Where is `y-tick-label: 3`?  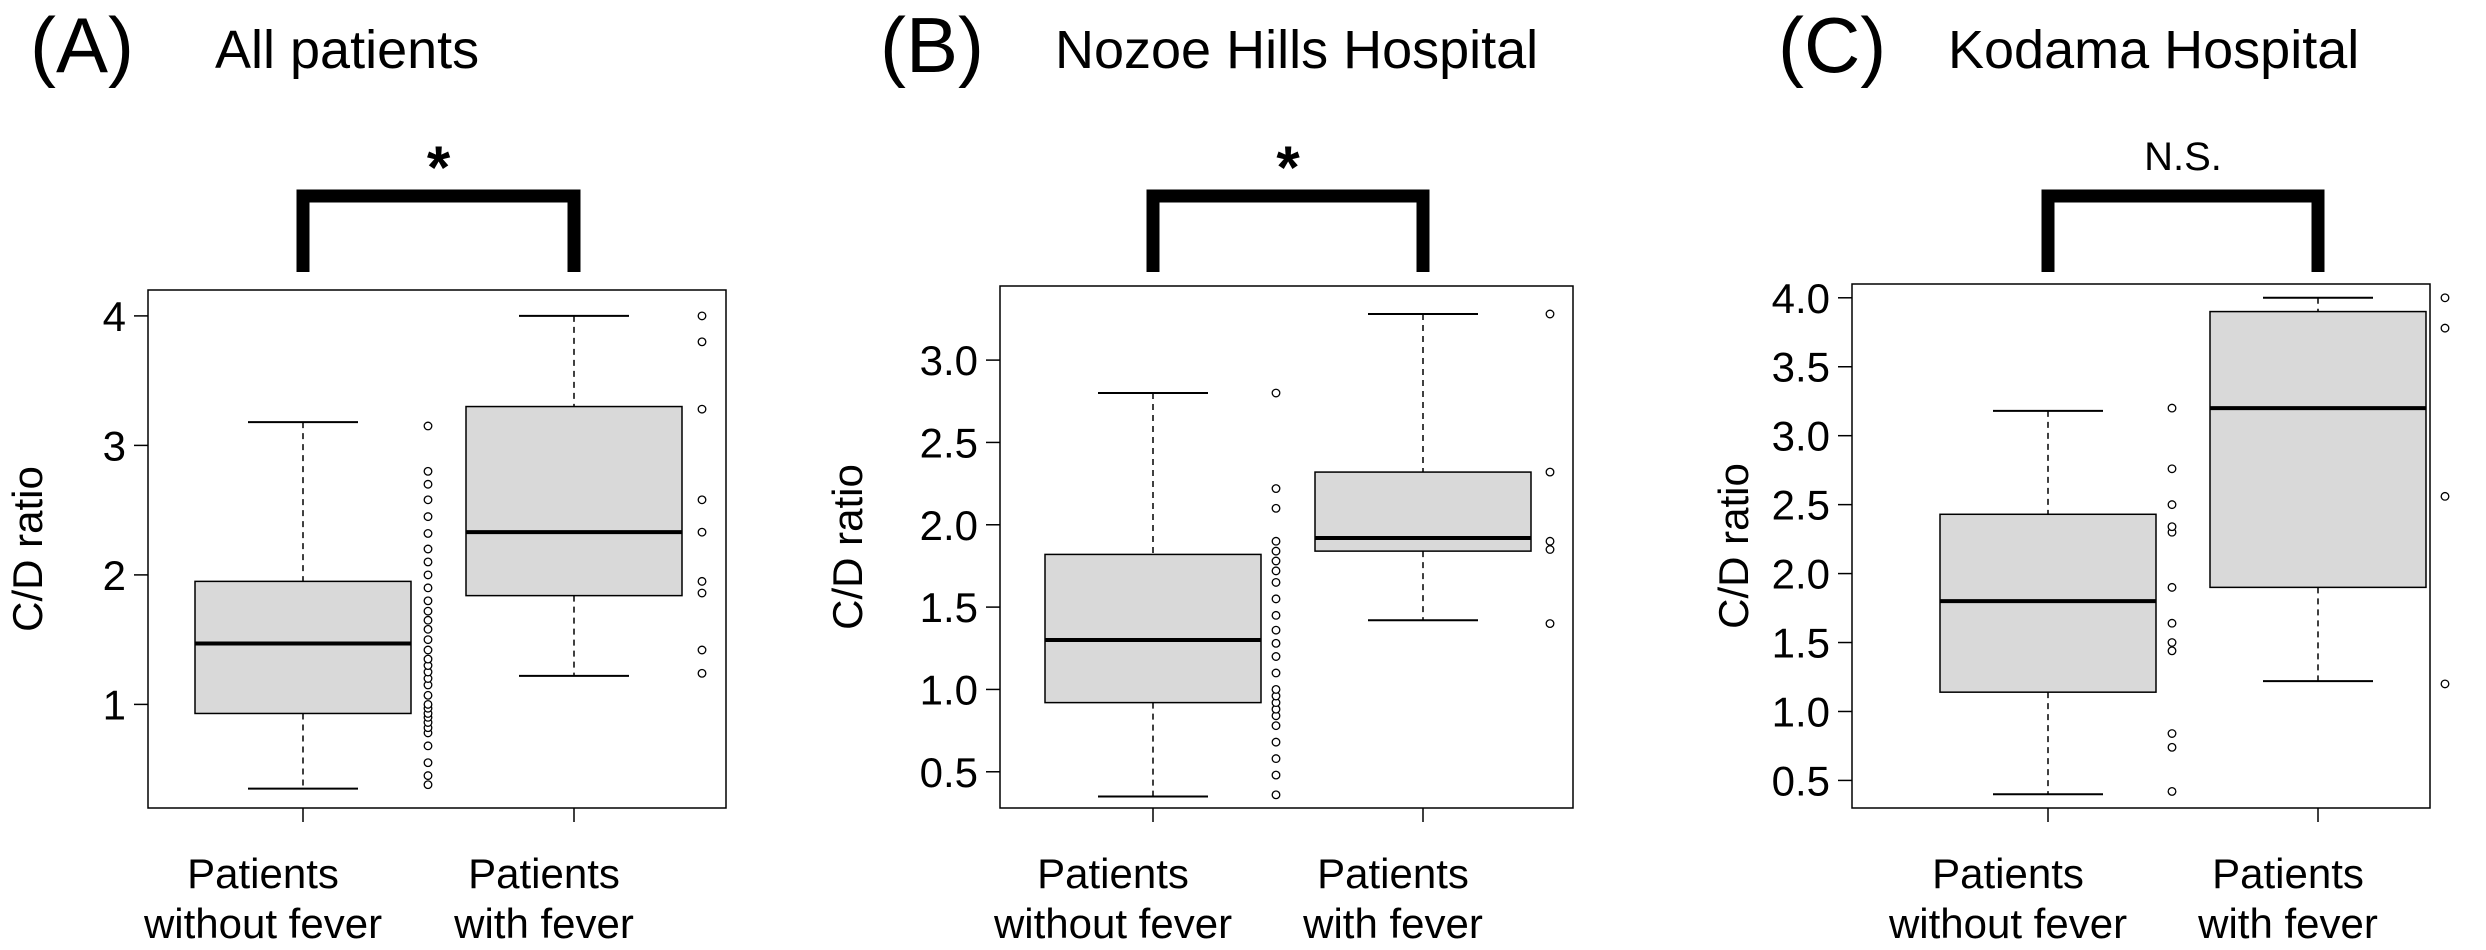 y-tick-label: 3 is located at coordinates (114, 445).